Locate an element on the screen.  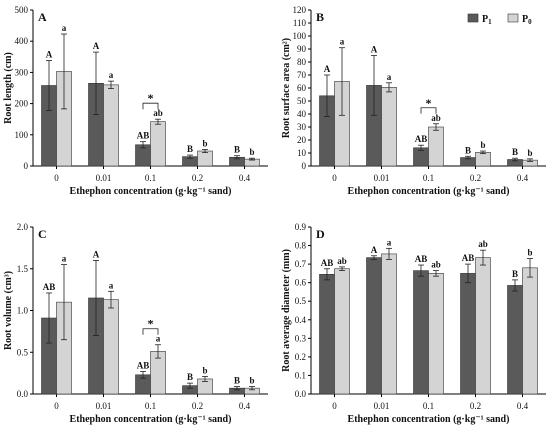
y-axis-label: Root length (cm) is located at coordinates (8, 88).